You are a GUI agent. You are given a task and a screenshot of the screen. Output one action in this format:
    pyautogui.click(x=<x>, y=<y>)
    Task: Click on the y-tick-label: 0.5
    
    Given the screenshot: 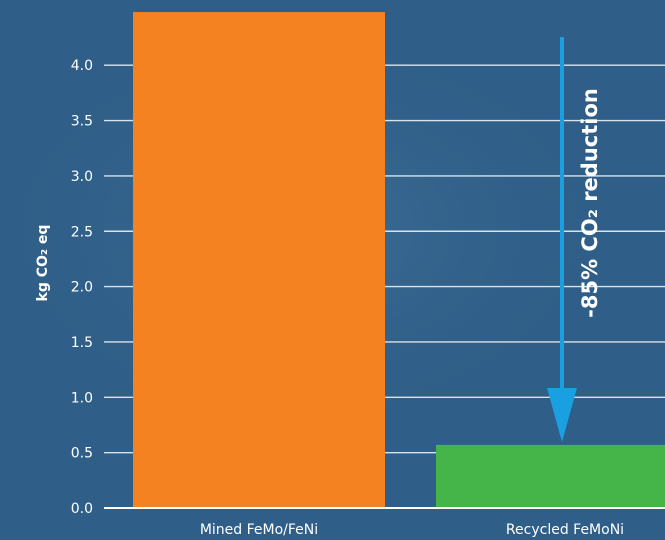 What is the action you would take?
    pyautogui.click(x=82, y=454)
    